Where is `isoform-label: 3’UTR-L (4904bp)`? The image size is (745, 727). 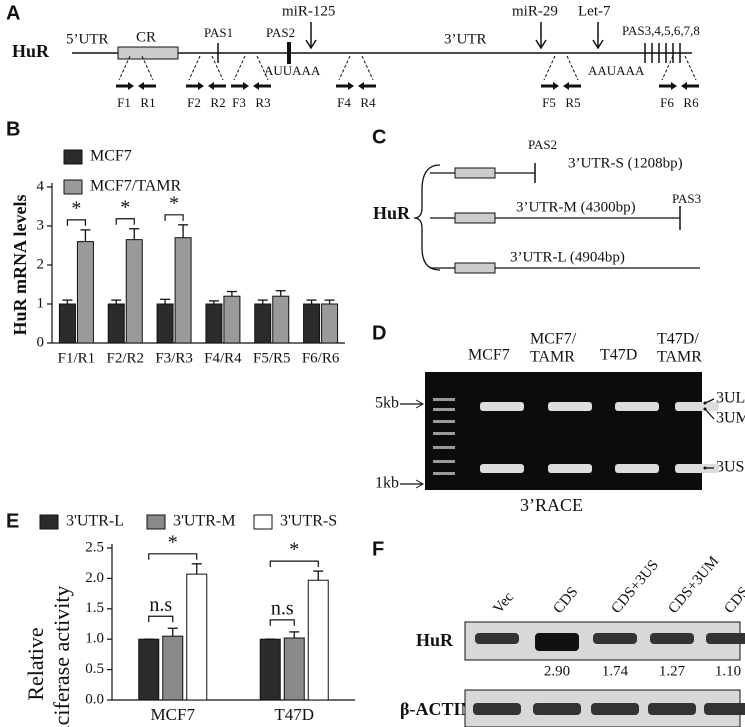
isoform-label: 3’UTR-L (4904bp) is located at coordinates (567, 257).